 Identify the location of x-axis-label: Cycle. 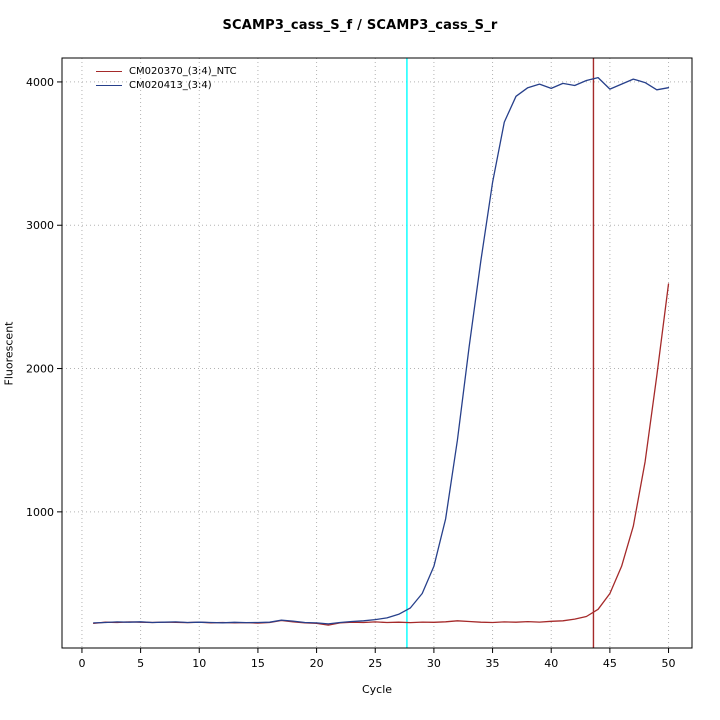
(377, 689).